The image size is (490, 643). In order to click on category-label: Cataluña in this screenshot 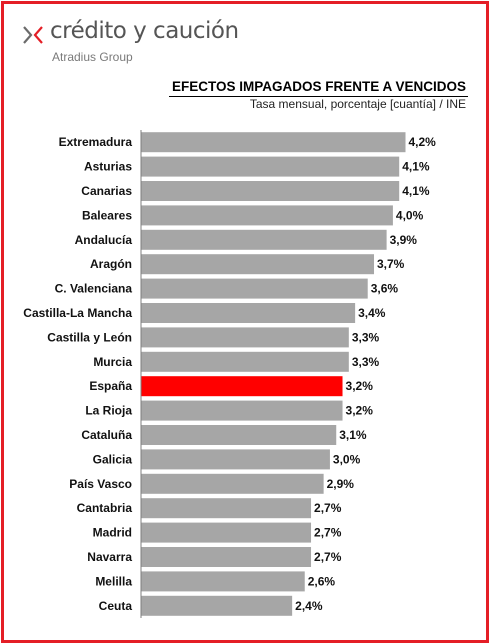, I will do `click(106, 435)`.